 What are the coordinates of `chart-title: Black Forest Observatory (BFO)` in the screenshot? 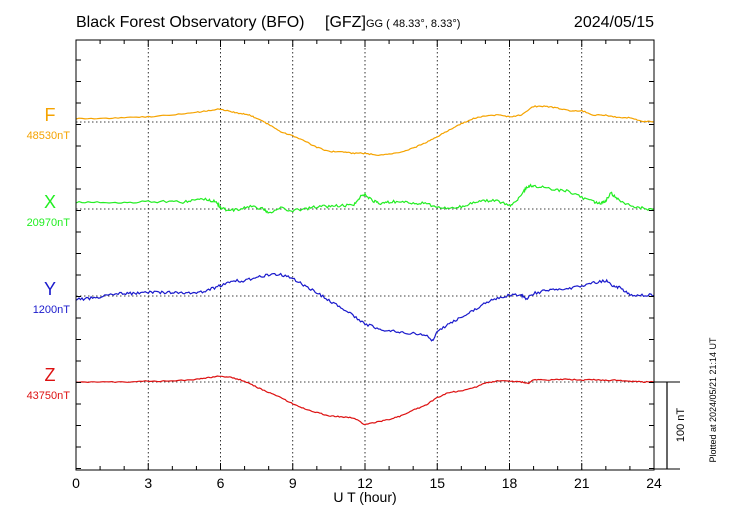 It's located at (190, 22).